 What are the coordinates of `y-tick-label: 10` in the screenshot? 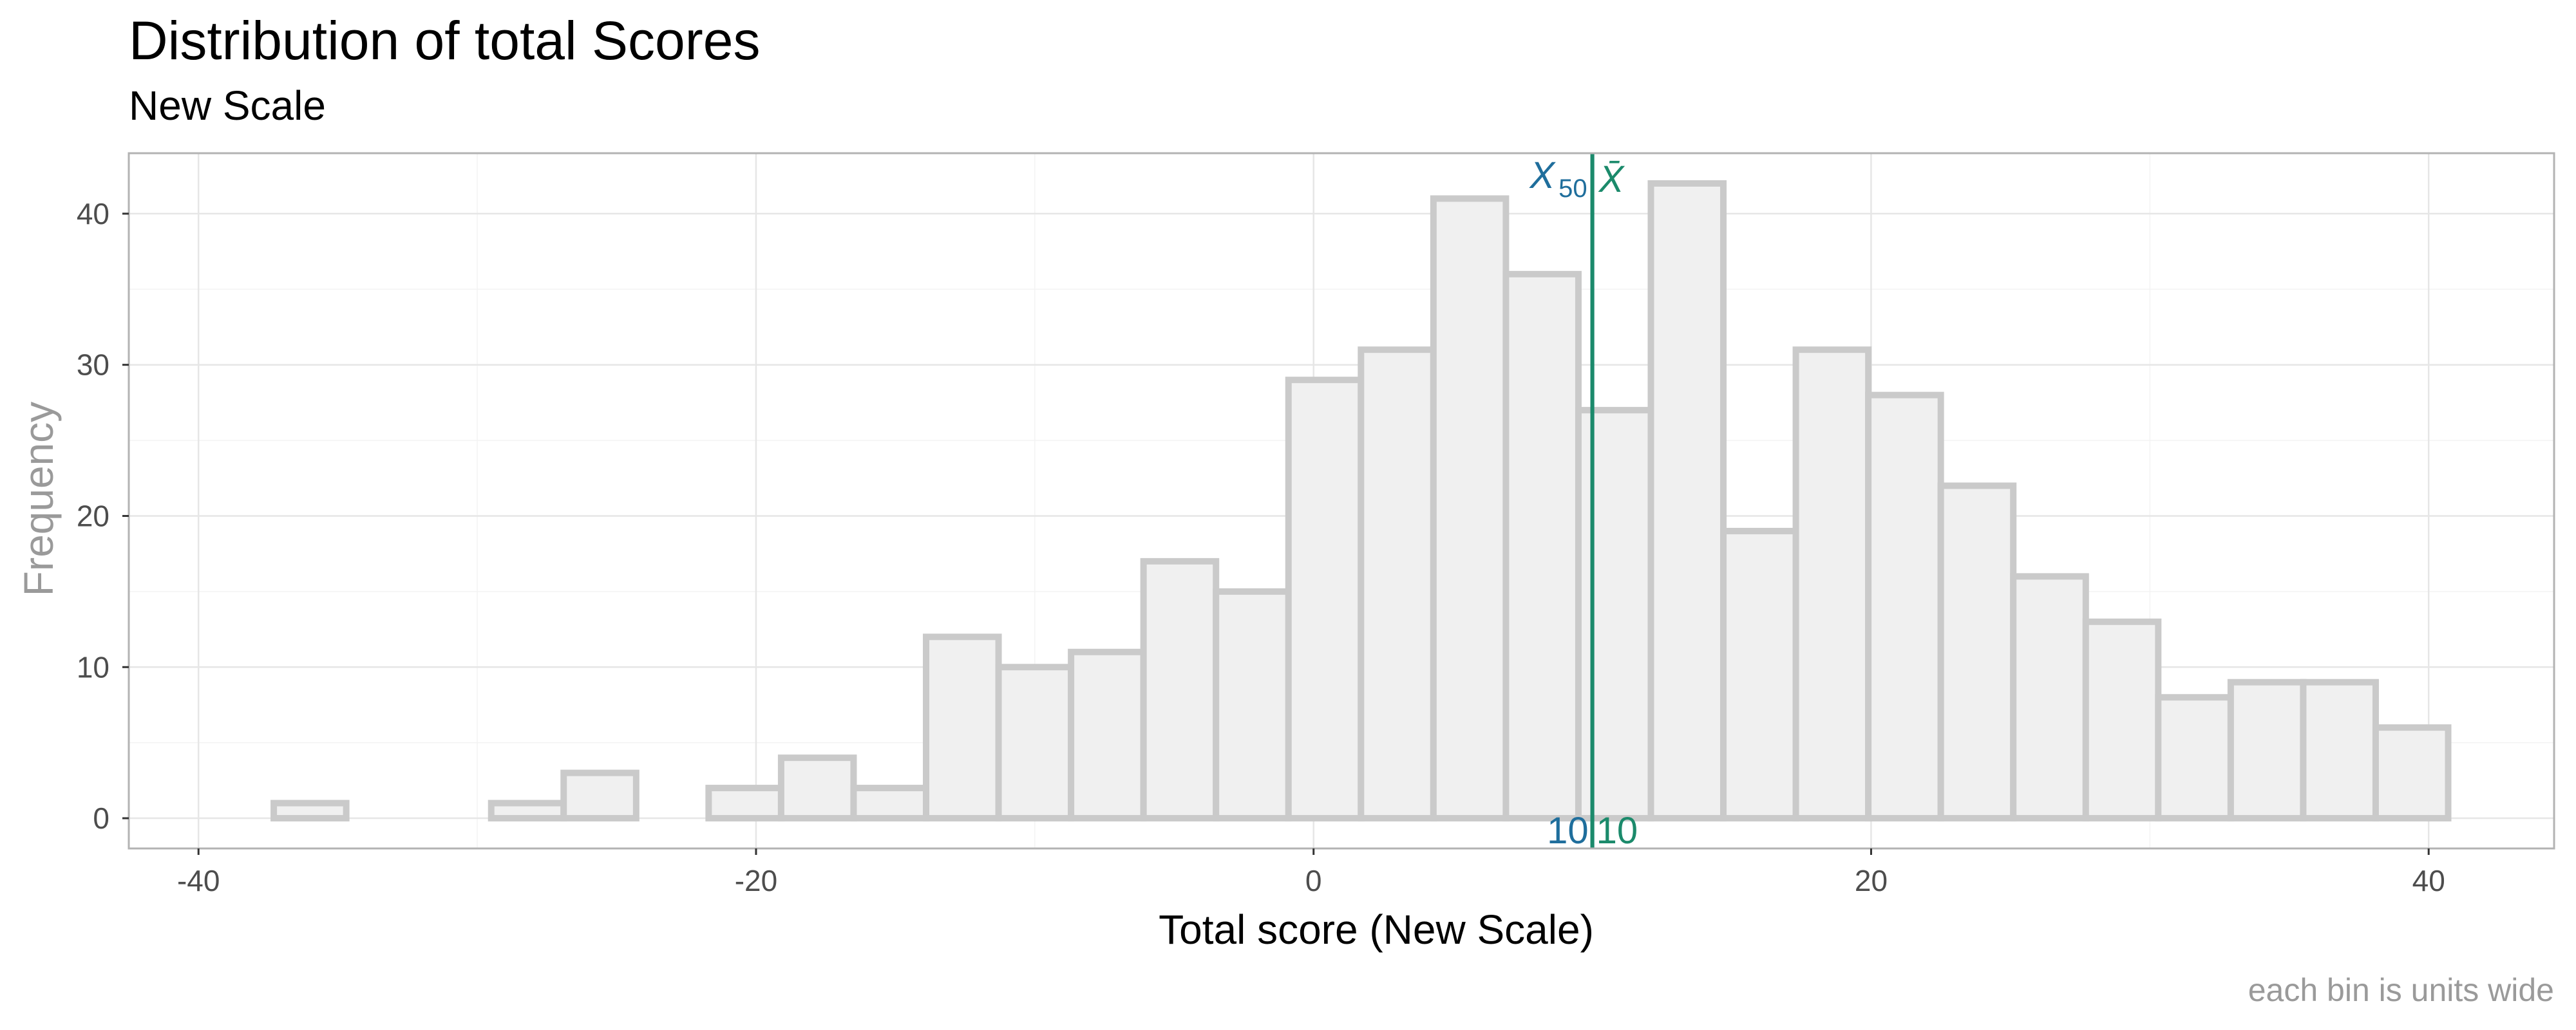 It's located at (93, 667).